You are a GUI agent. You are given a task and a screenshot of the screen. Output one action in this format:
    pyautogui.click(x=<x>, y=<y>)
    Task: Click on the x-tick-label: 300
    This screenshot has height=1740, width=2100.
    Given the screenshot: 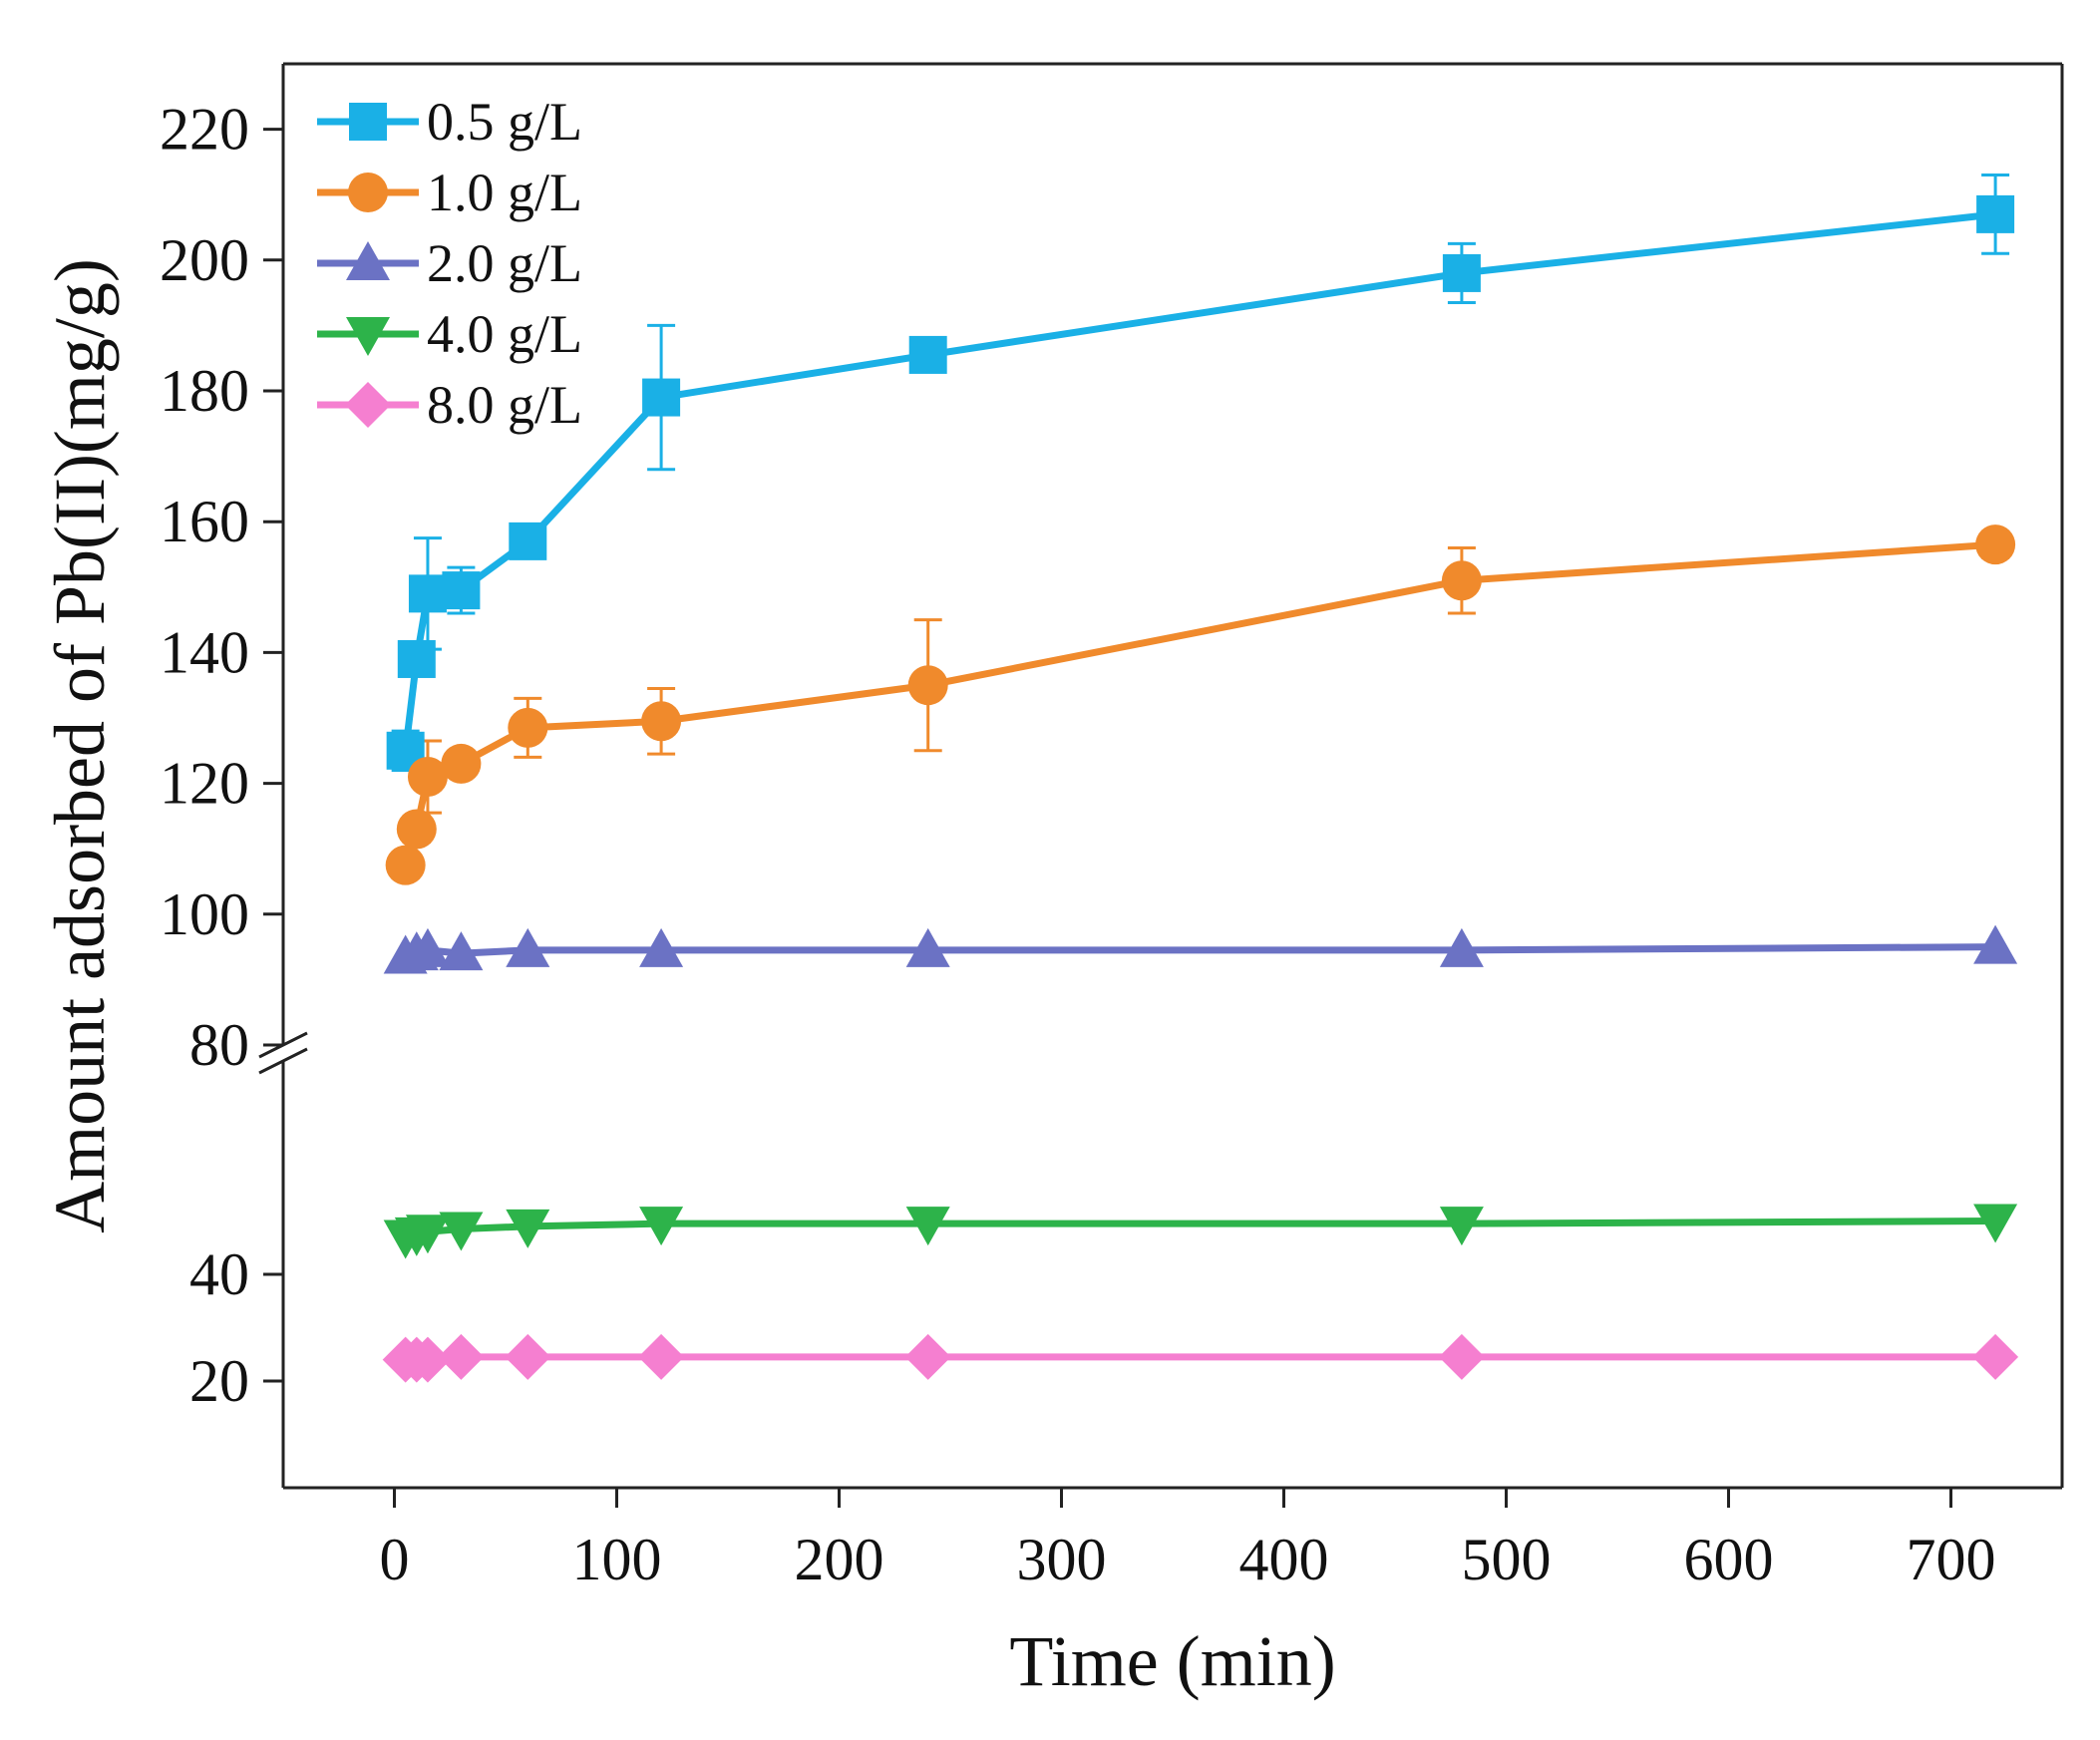 What is the action you would take?
    pyautogui.click(x=1062, y=1559)
    